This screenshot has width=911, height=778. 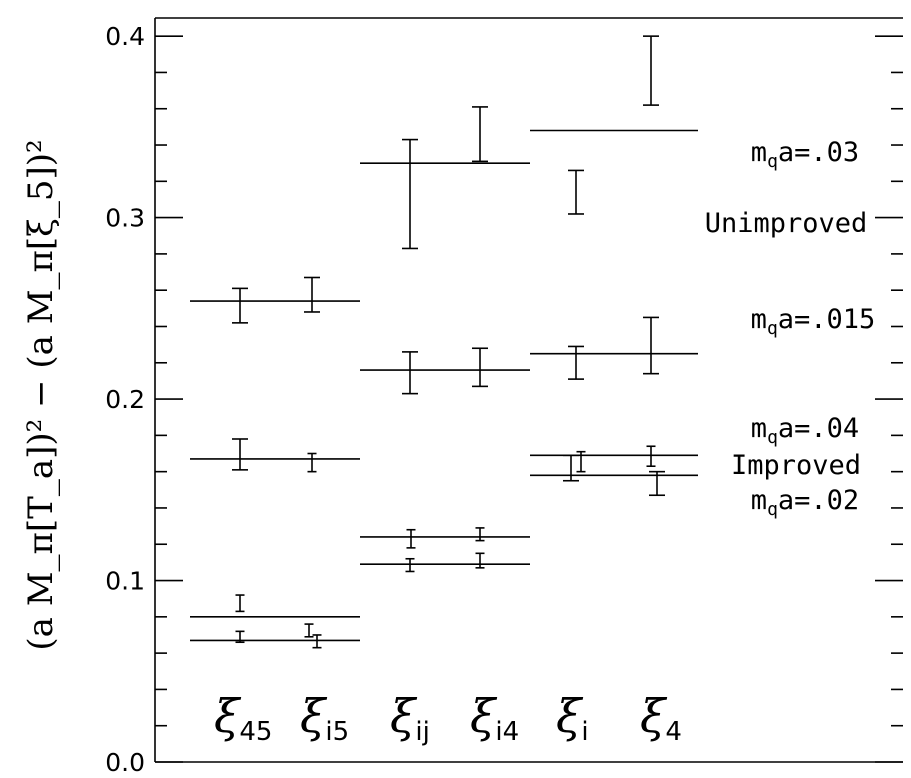 I want to click on y-axis-label: (a M_π[T_a])² − (a M_π[ξ_5])², so click(x=41, y=394).